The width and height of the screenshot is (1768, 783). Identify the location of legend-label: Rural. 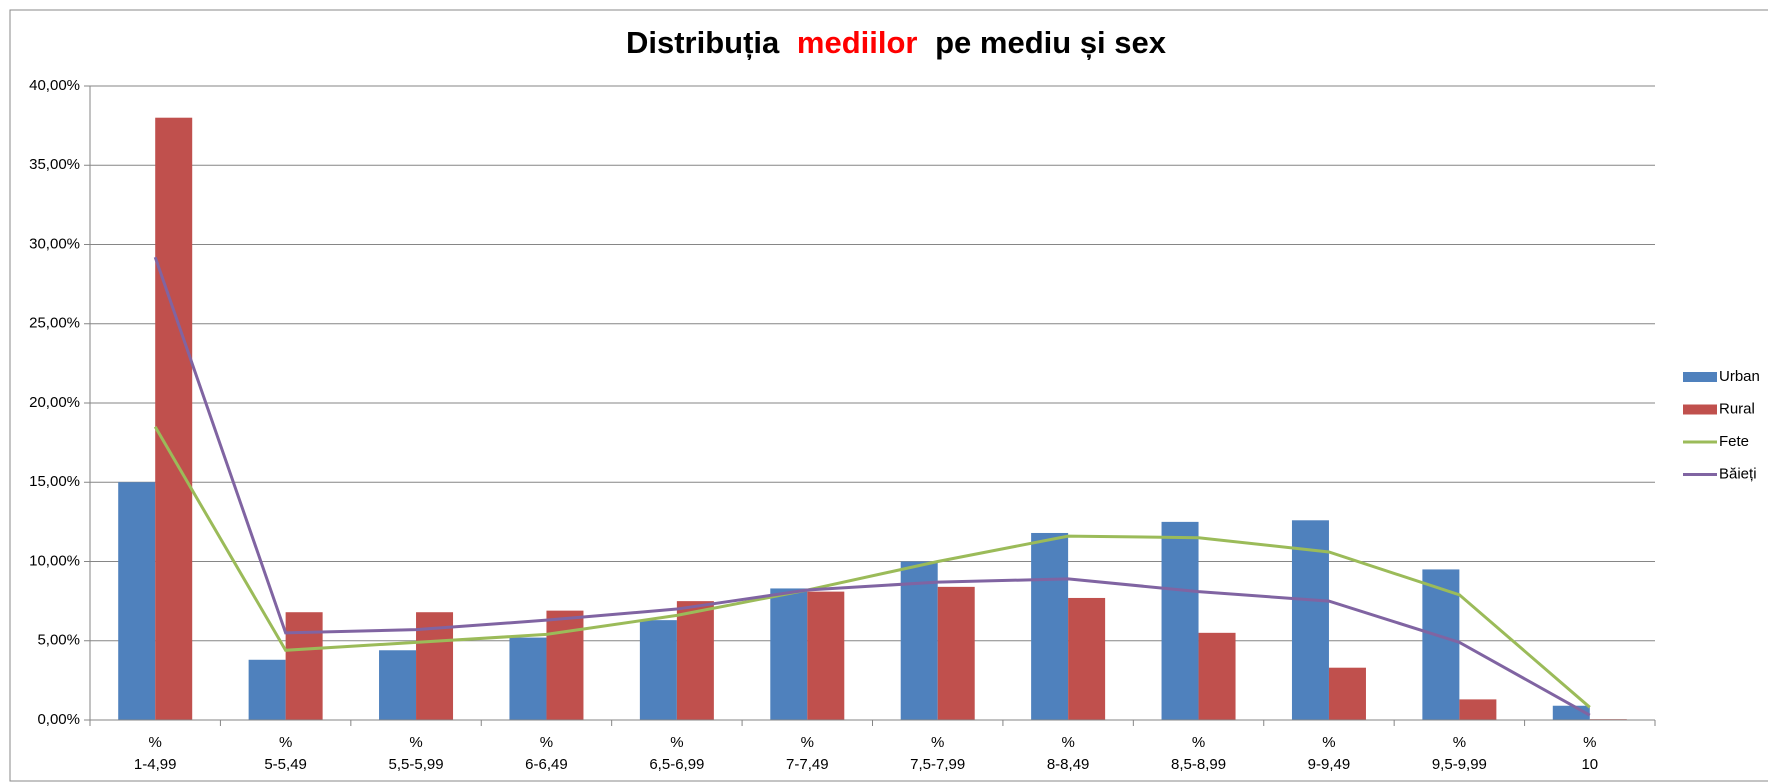
(1737, 408).